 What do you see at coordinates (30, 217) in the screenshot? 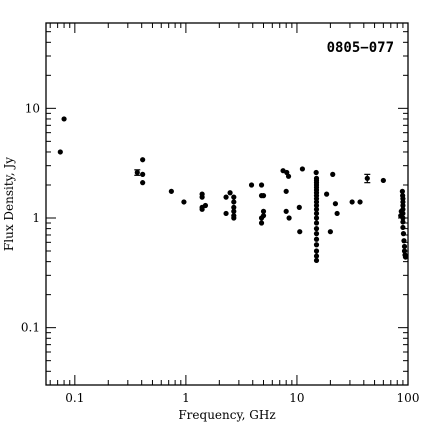
I see `y-tick-labels: 0.1 1 10` at bounding box center [30, 217].